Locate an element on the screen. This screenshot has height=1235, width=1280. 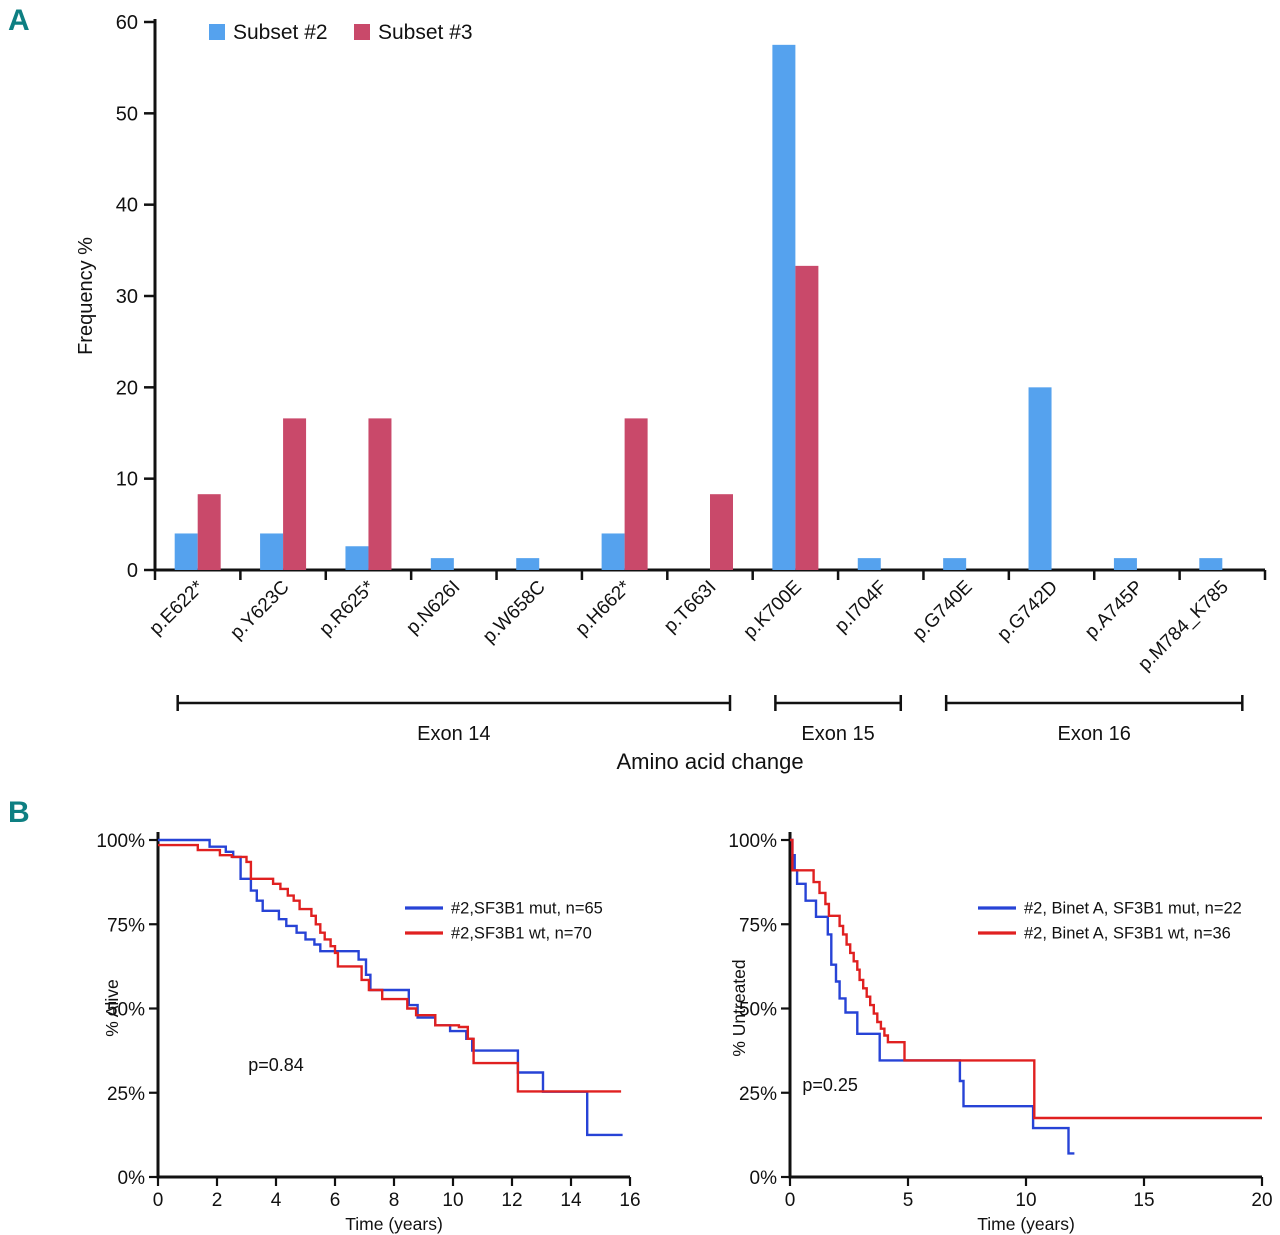
x-tick-label: 8 is located at coordinates (394, 1200).